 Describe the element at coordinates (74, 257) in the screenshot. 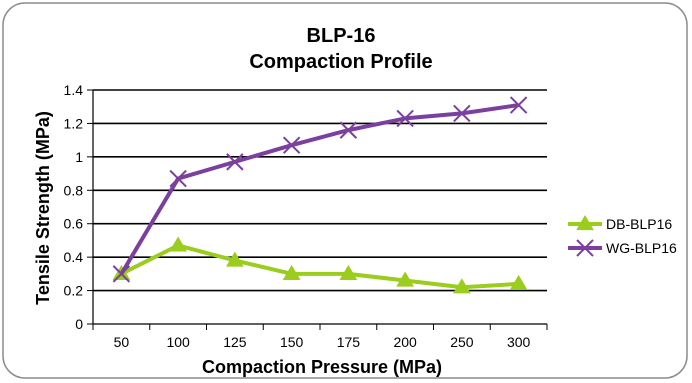

I see `y-tick-label: 0.4` at that location.